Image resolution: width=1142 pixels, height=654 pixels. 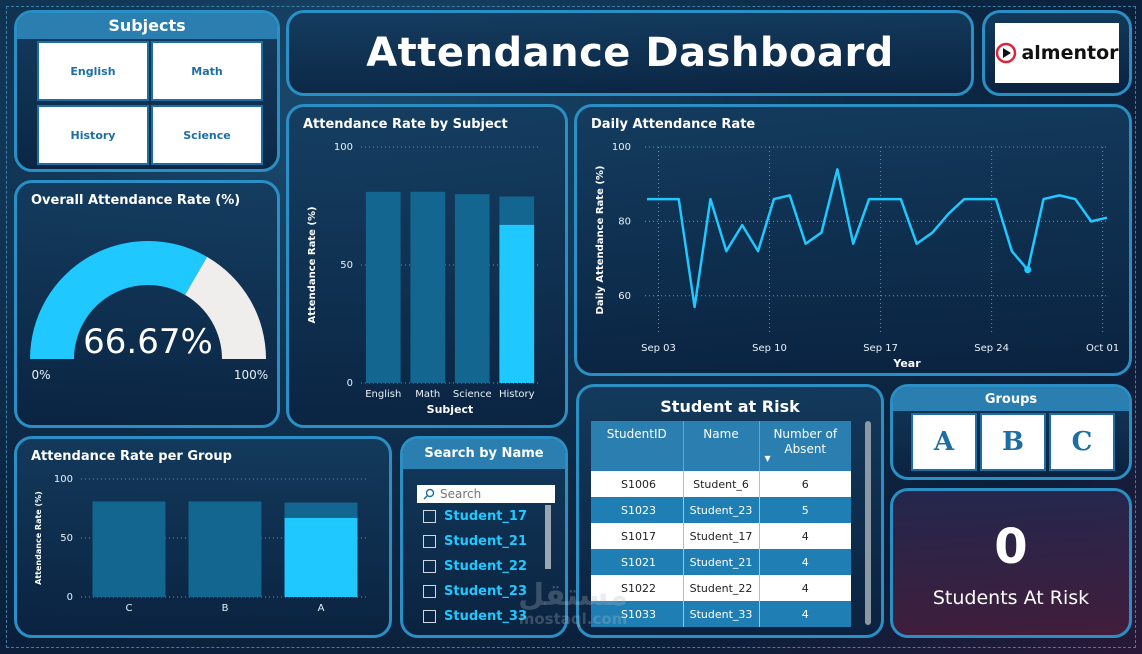 I want to click on bar-Science, so click(x=472, y=288).